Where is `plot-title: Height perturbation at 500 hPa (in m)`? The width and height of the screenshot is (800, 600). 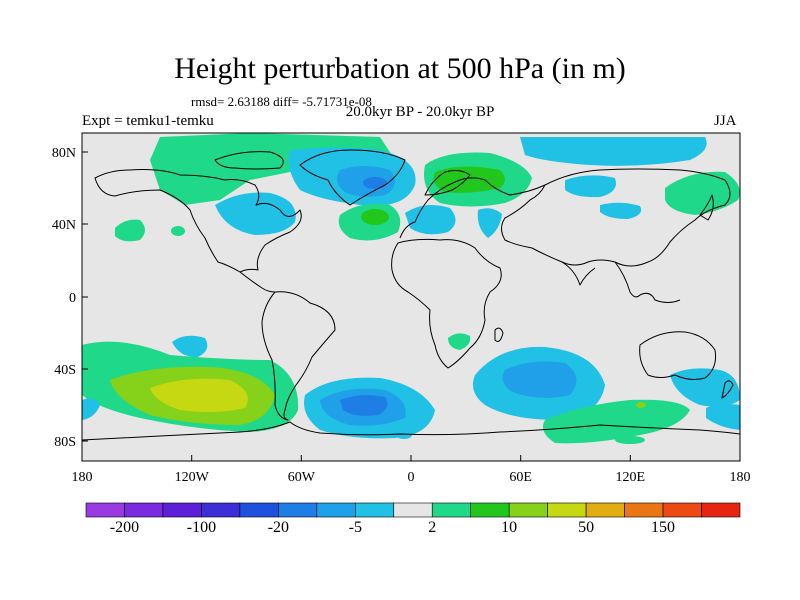
plot-title: Height perturbation at 500 hPa (in m) is located at coordinates (400, 68).